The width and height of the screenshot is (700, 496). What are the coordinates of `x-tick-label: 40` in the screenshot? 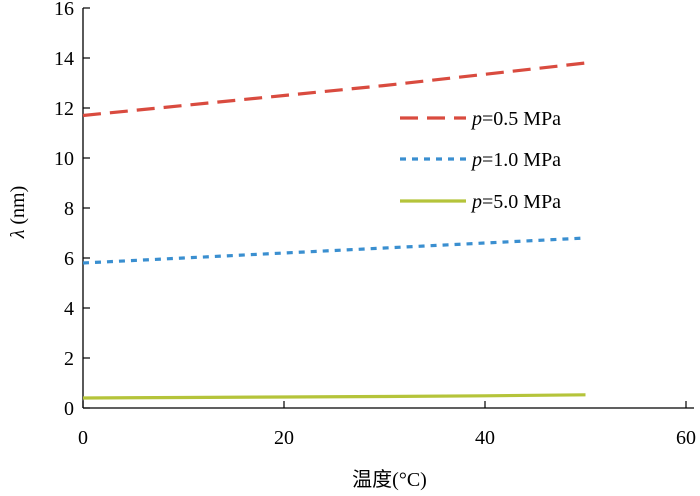 It's located at (485, 438).